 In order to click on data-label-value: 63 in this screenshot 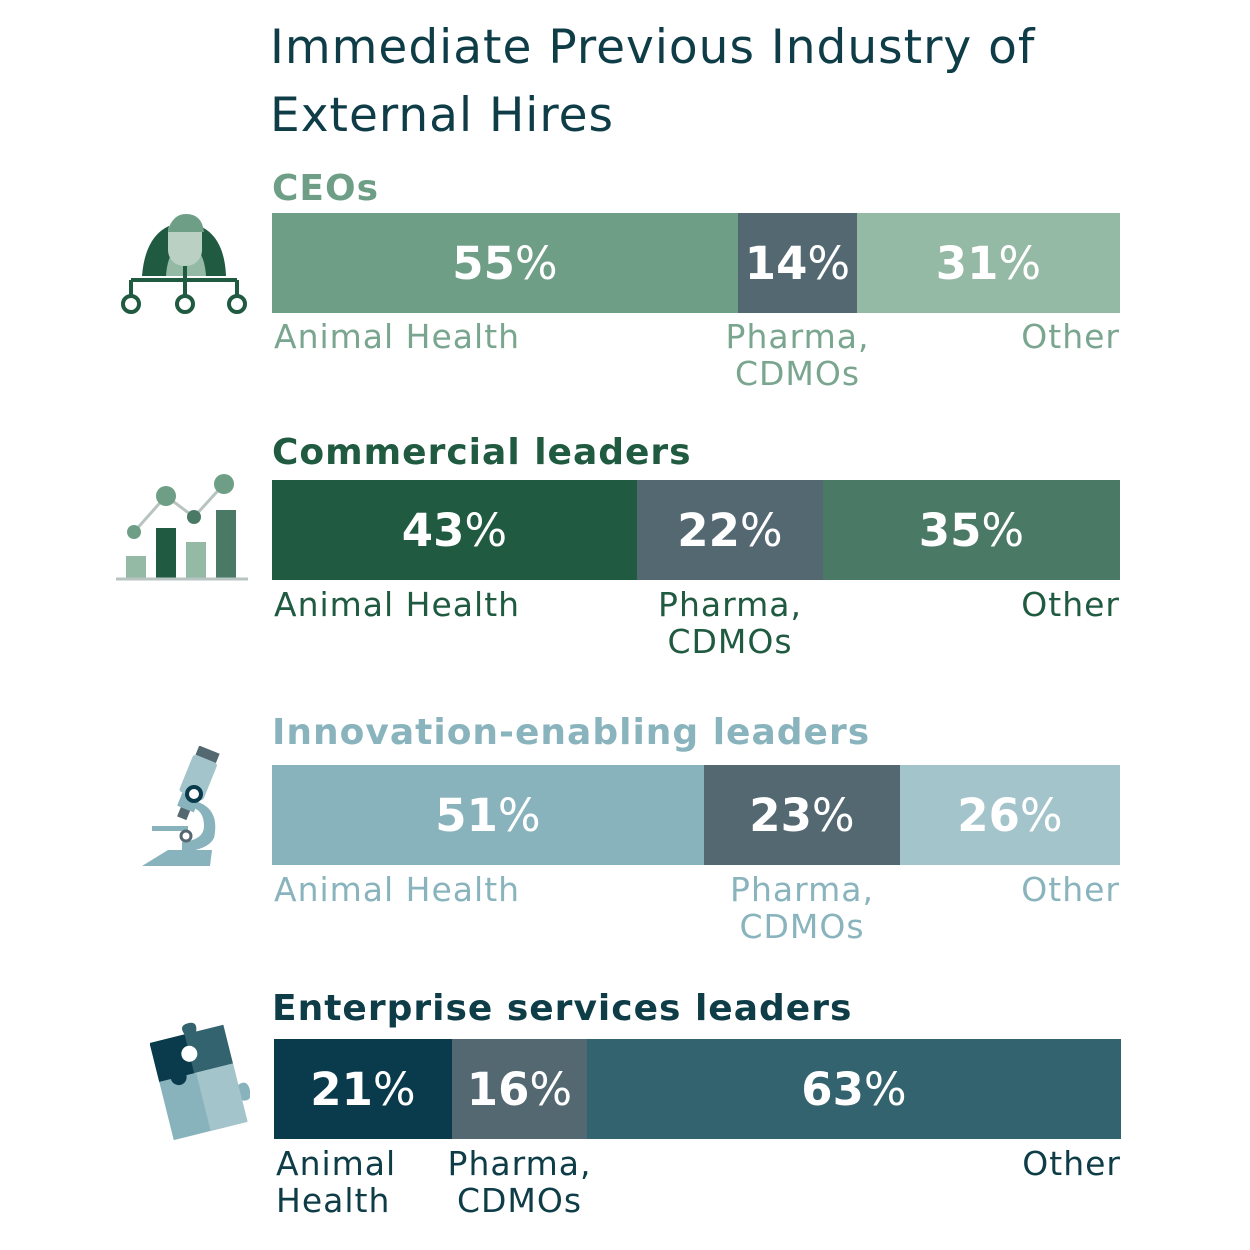, I will do `click(832, 1089)`.